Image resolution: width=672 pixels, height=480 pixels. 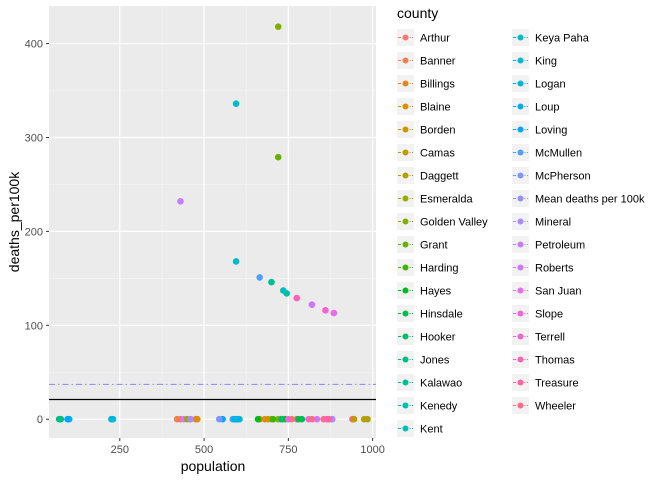 What do you see at coordinates (281, 419) in the screenshot?
I see `point-hooker` at bounding box center [281, 419].